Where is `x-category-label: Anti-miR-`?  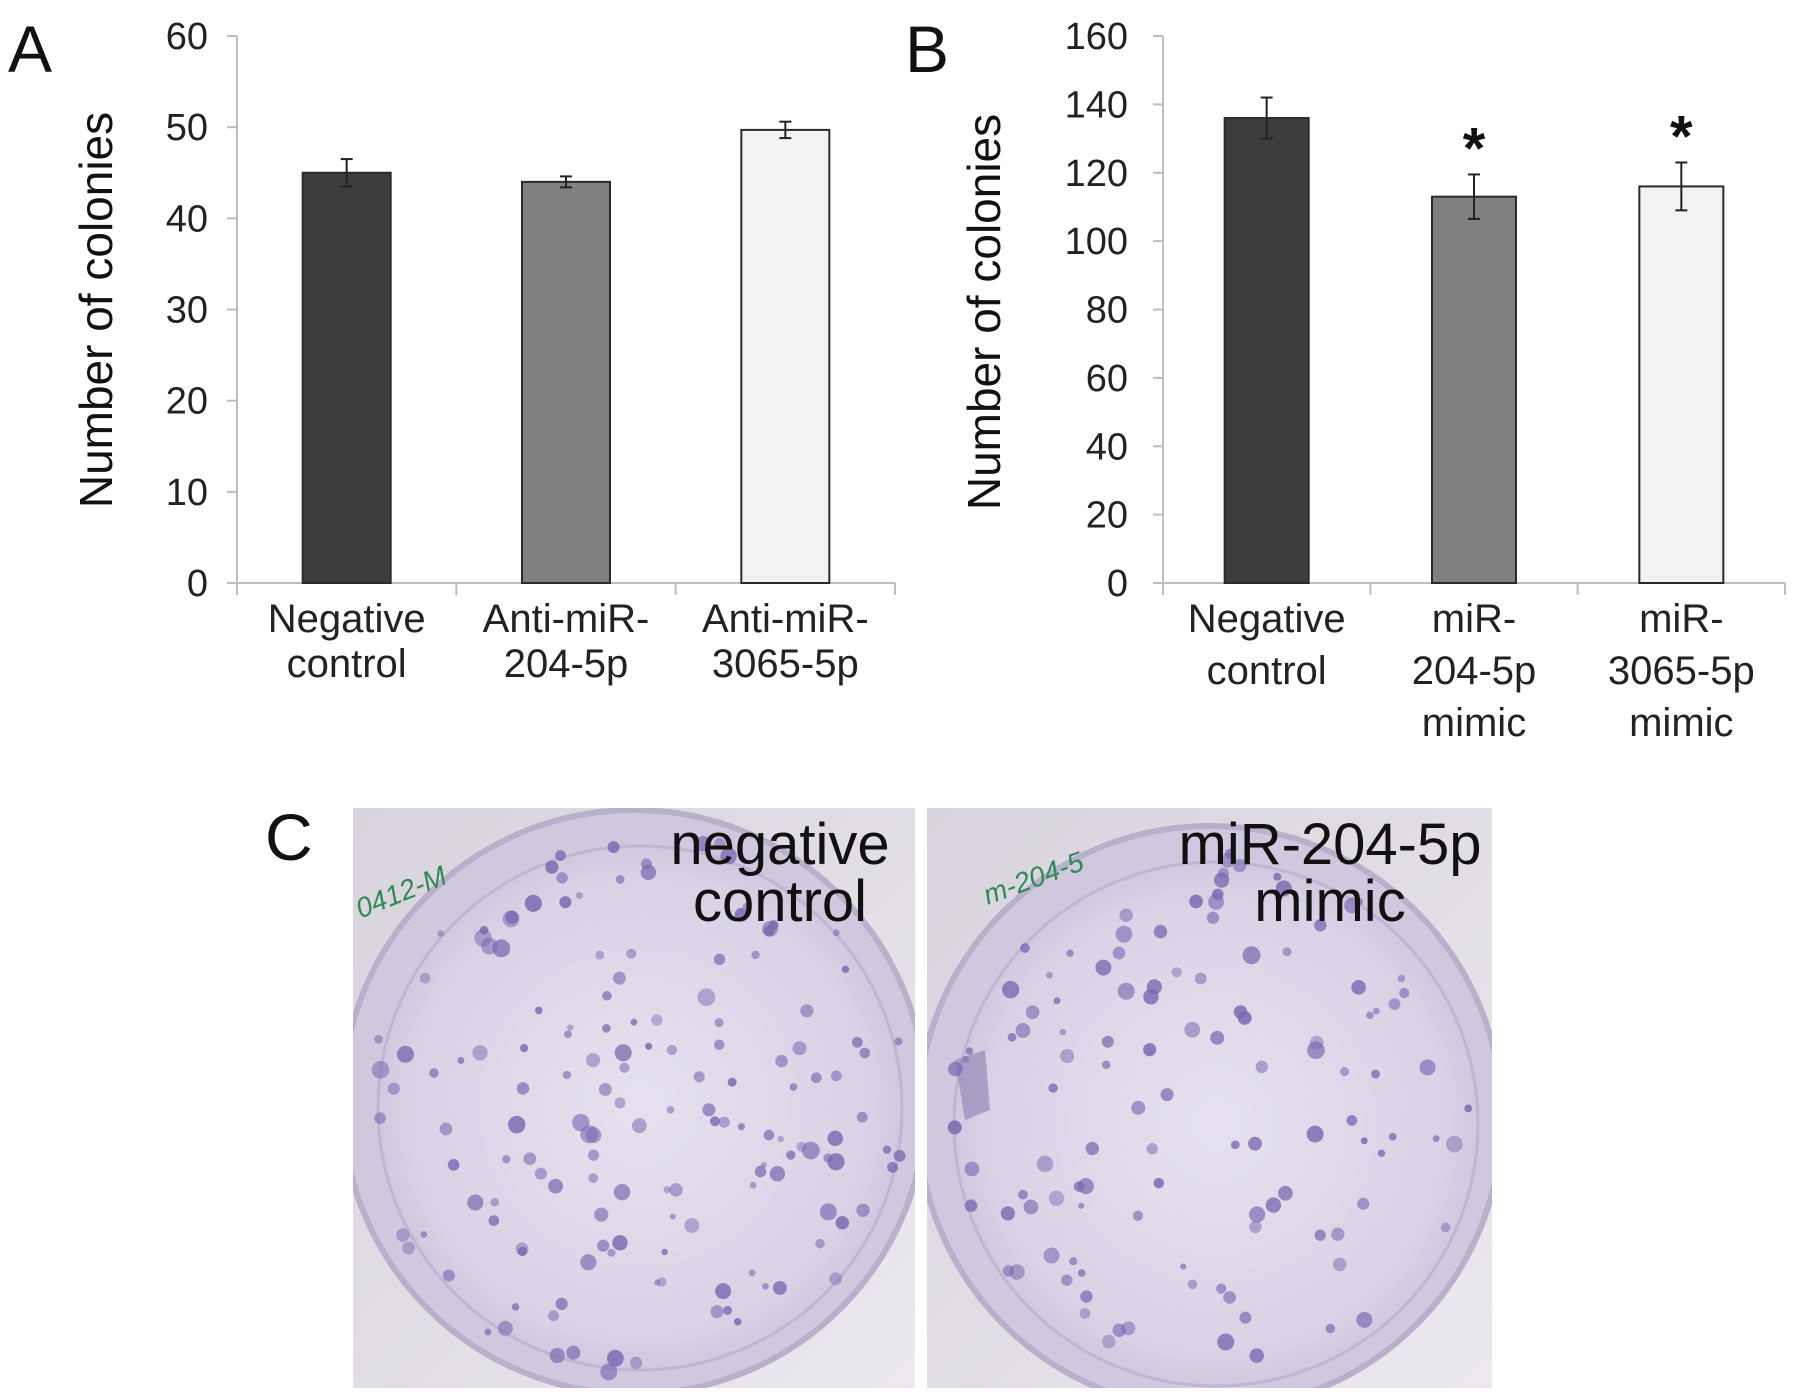
x-category-label: Anti-miR- is located at coordinates (566, 619).